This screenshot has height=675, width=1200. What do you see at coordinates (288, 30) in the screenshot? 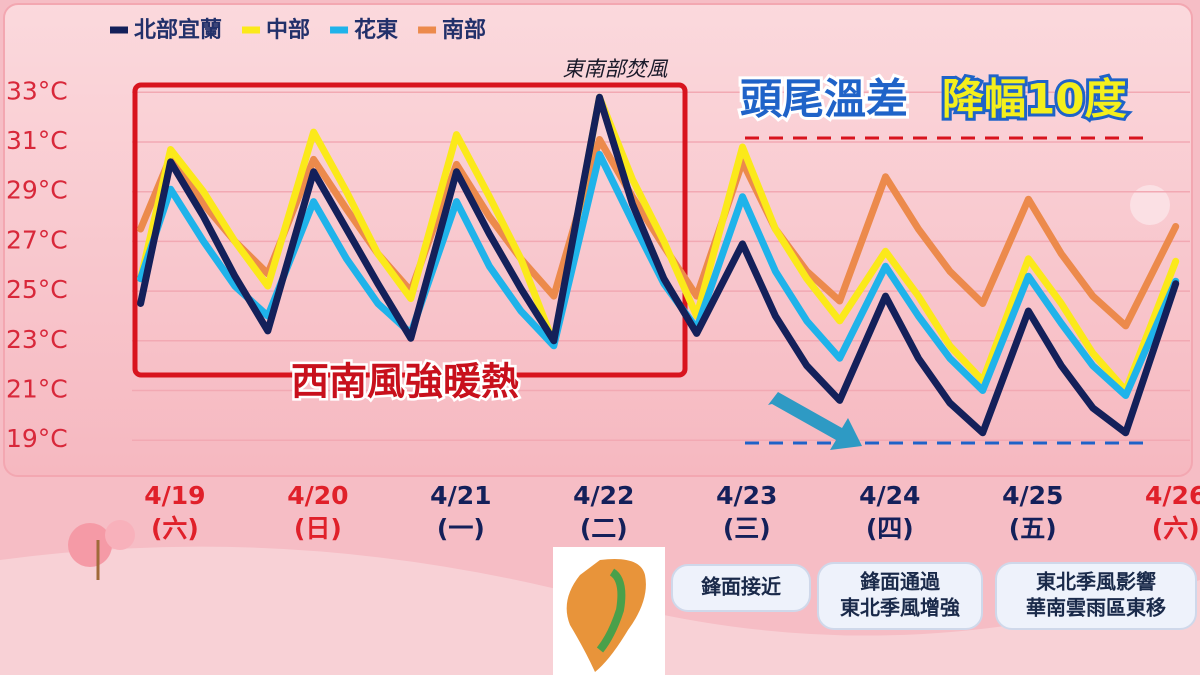
I see `legend-label: 中部` at bounding box center [288, 30].